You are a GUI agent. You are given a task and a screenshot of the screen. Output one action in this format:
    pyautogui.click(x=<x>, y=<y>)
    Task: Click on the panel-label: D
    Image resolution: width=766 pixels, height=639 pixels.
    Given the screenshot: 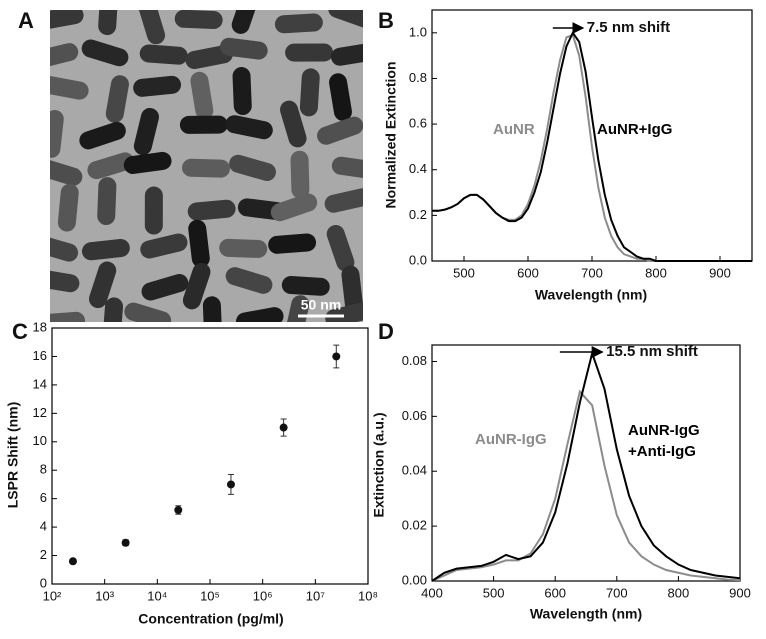 What is the action you would take?
    pyautogui.click(x=386, y=331)
    